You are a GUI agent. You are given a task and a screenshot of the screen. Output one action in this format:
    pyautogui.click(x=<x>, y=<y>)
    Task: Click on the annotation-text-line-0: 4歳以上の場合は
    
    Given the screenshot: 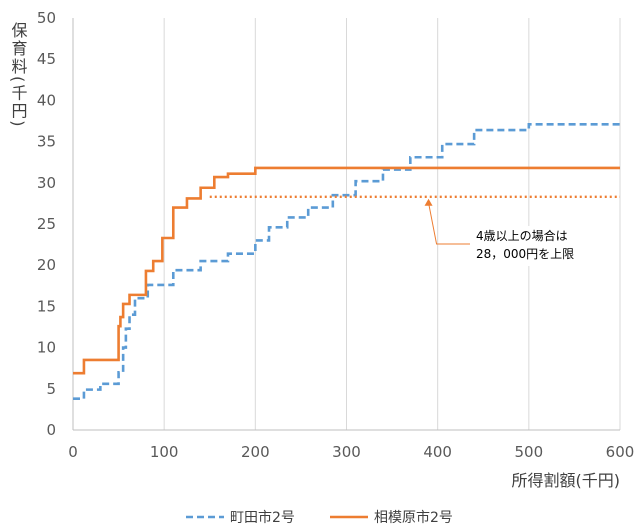 What is the action you would take?
    pyautogui.click(x=522, y=235)
    